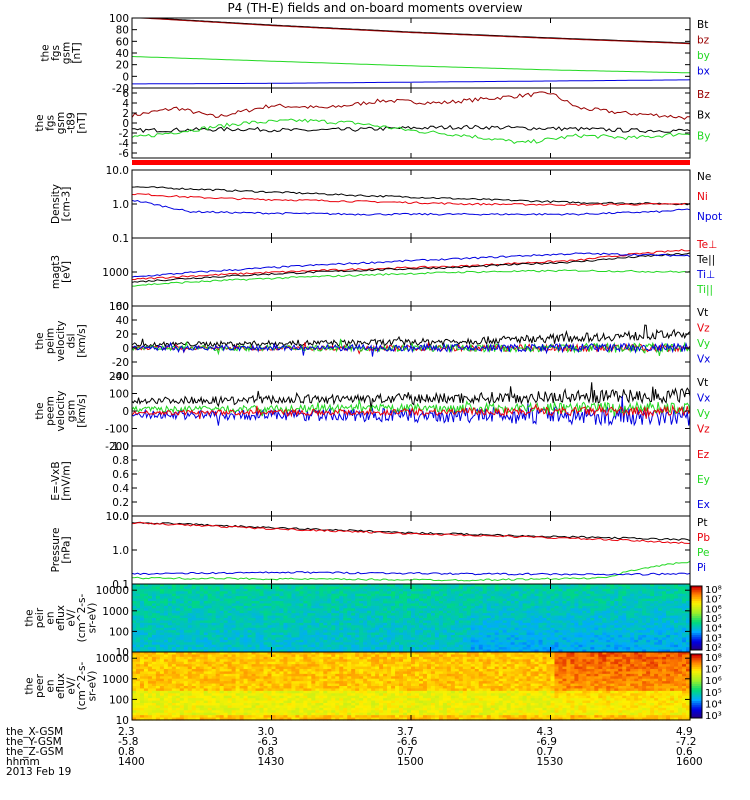  What do you see at coordinates (709, 217) in the screenshot?
I see `legend-entry: Npot` at bounding box center [709, 217].